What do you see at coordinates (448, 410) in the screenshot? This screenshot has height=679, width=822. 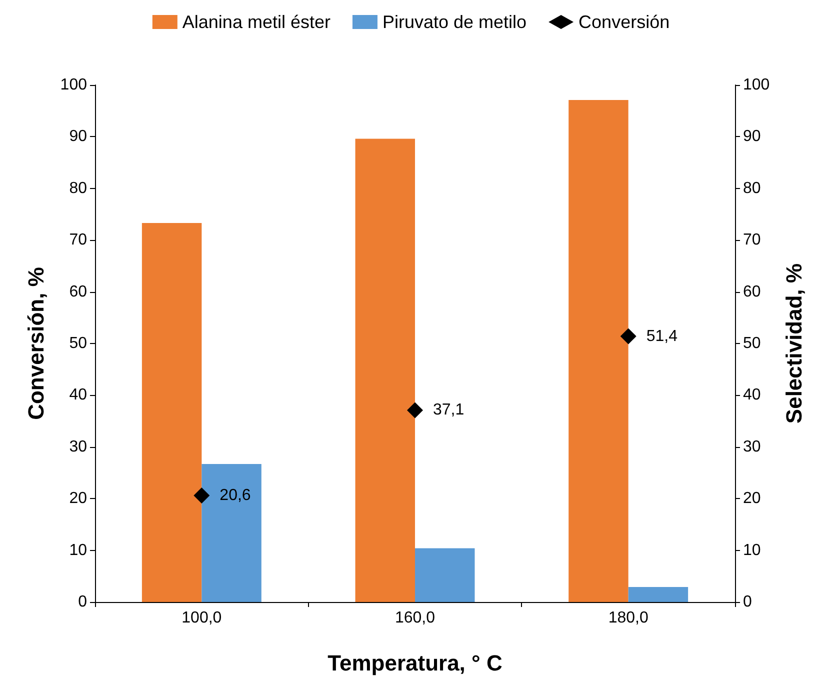 I see `data-label: 37,1` at bounding box center [448, 410].